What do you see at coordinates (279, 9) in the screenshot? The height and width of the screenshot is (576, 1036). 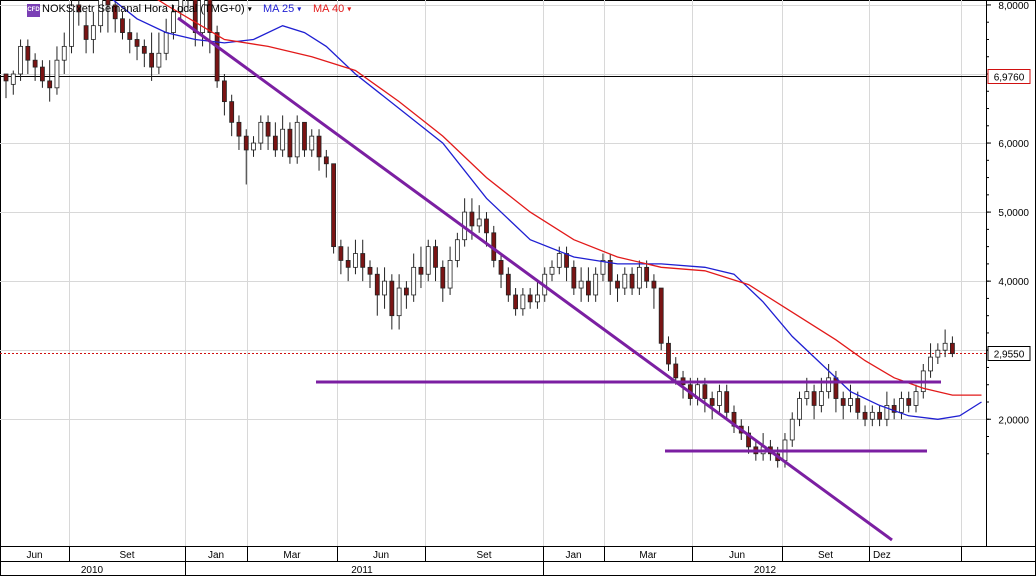 I see `ma25-label: MA 25` at bounding box center [279, 9].